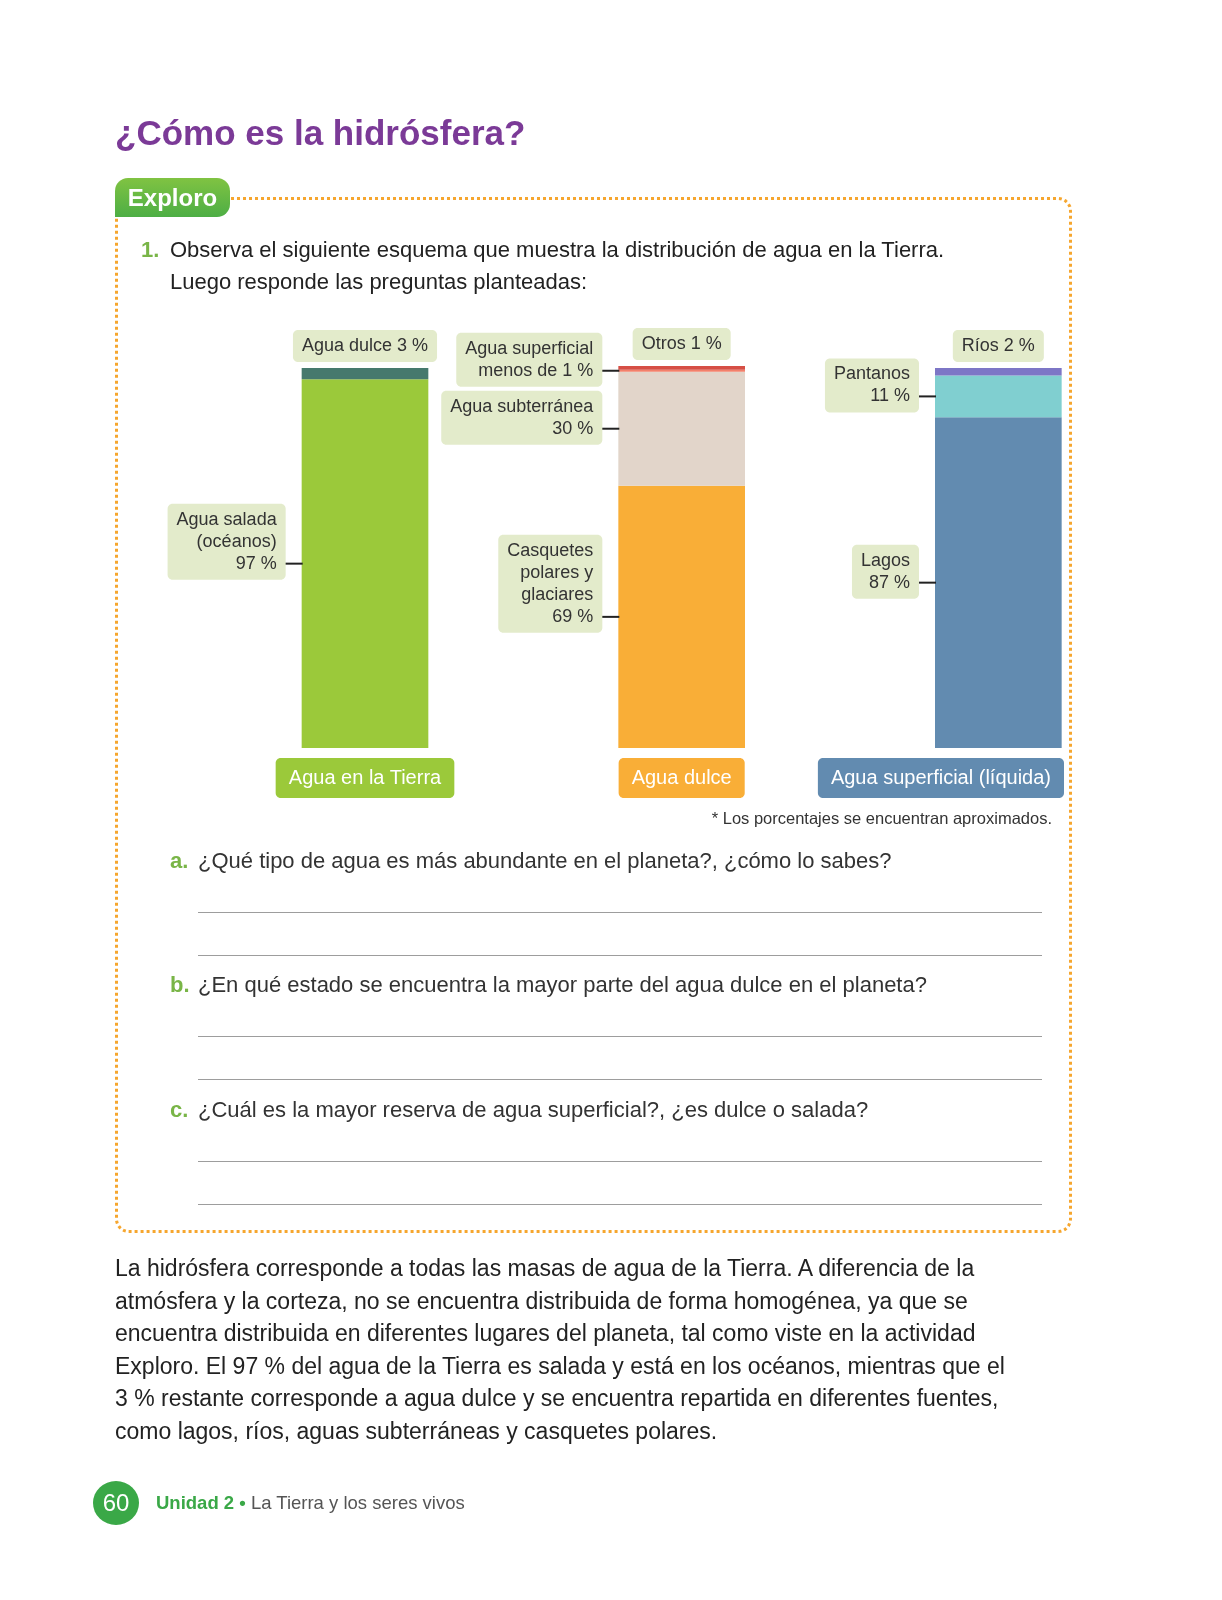  Describe the element at coordinates (940, 777) in the screenshot. I see `x-tick-label: Agua superficial (líquida)` at that location.